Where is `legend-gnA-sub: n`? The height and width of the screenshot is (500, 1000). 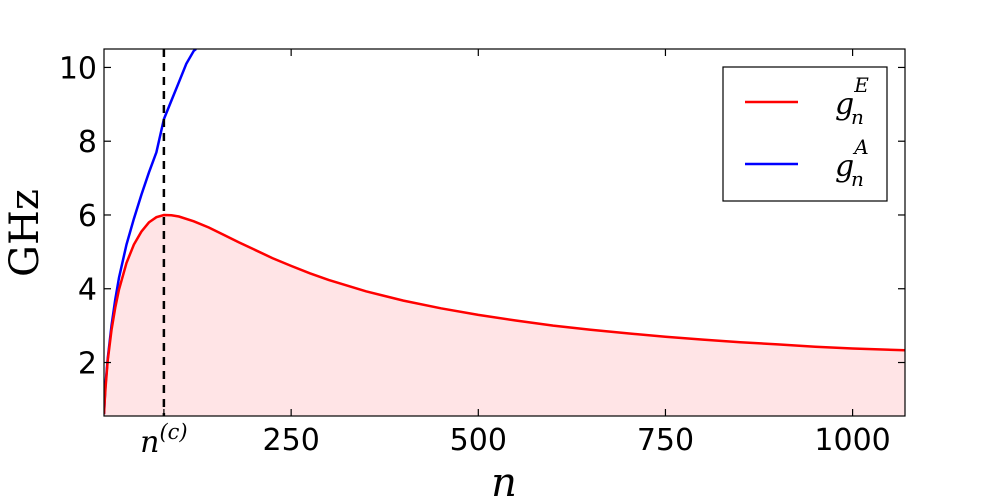
legend-gnA-sub: n is located at coordinates (857, 179).